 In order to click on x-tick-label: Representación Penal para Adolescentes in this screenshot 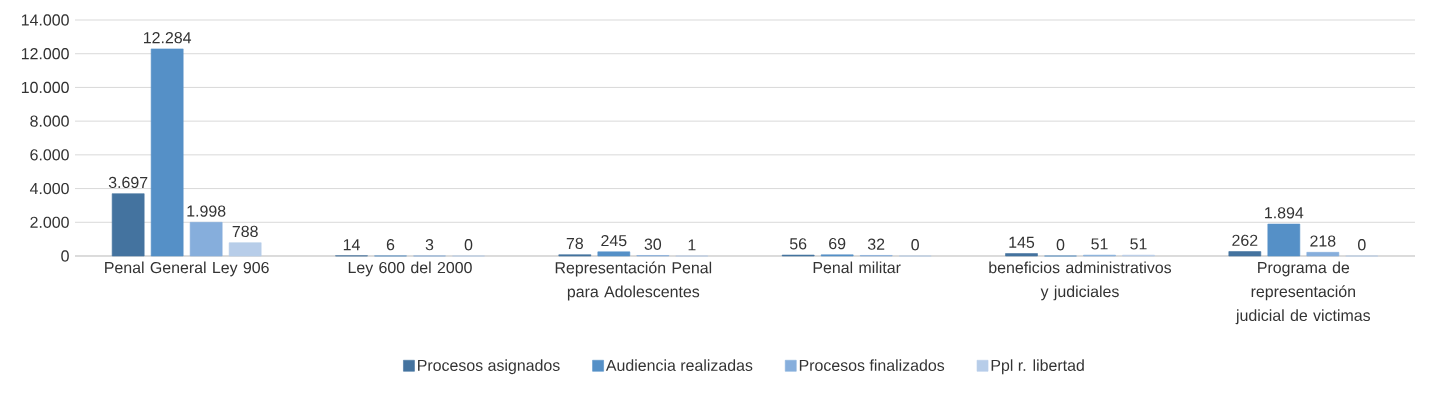, I will do `click(633, 281)`.